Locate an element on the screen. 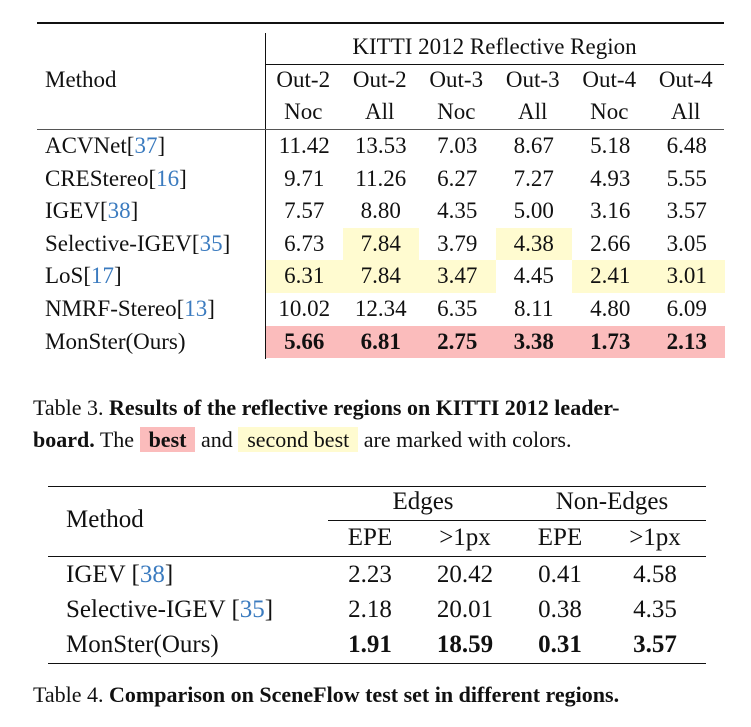  table-cell: 2.13 is located at coordinates (686, 342).